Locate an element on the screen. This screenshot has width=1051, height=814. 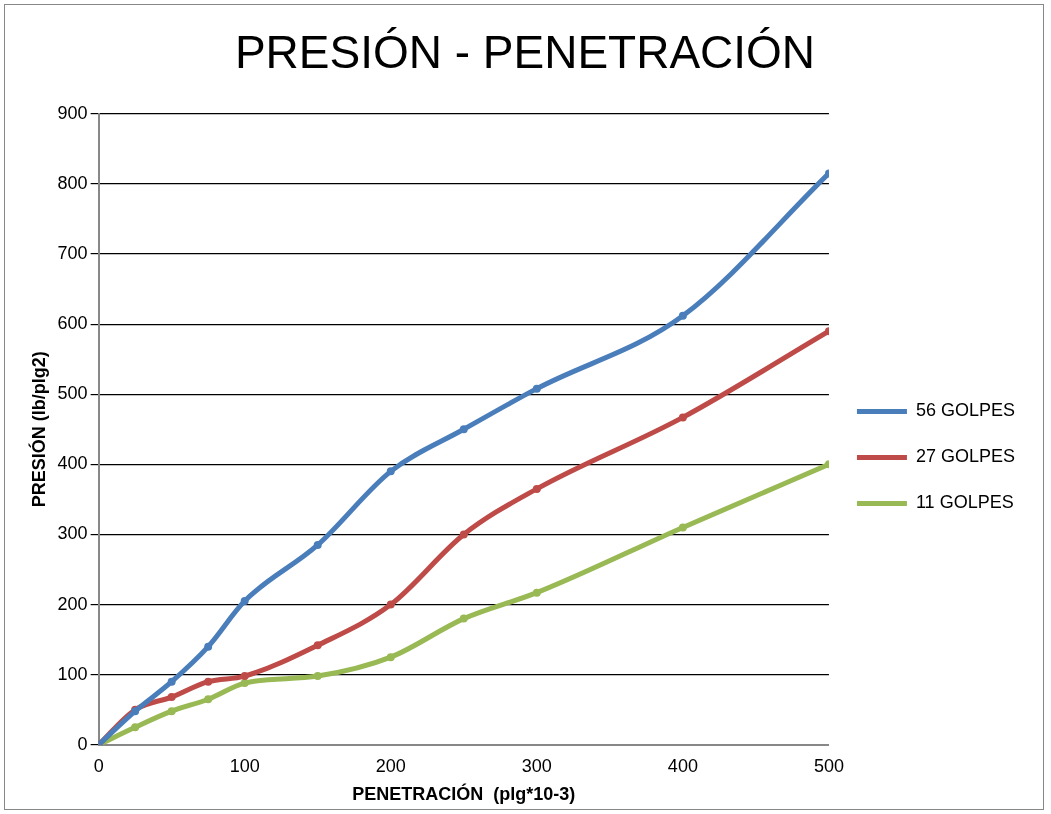
y-tick-label: 300 is located at coordinates (72, 533).